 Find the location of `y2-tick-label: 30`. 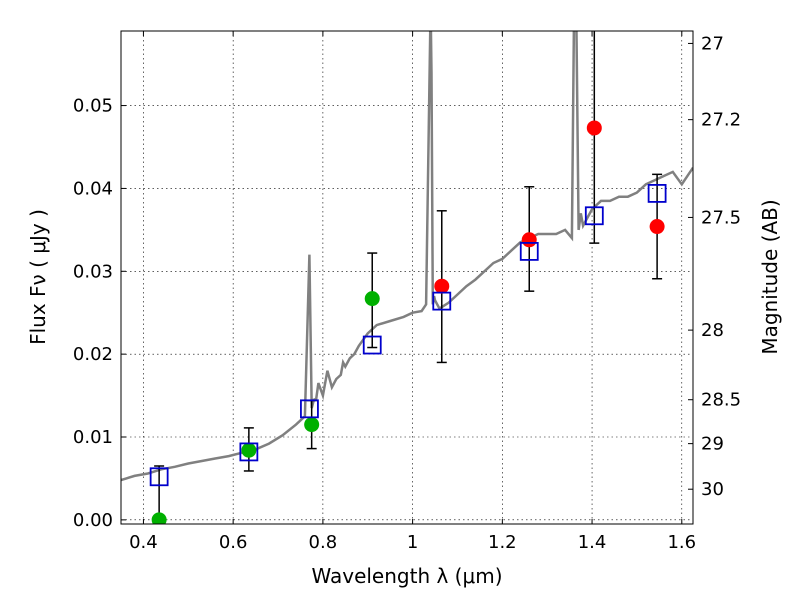

y2-tick-label: 30 is located at coordinates (712, 489).